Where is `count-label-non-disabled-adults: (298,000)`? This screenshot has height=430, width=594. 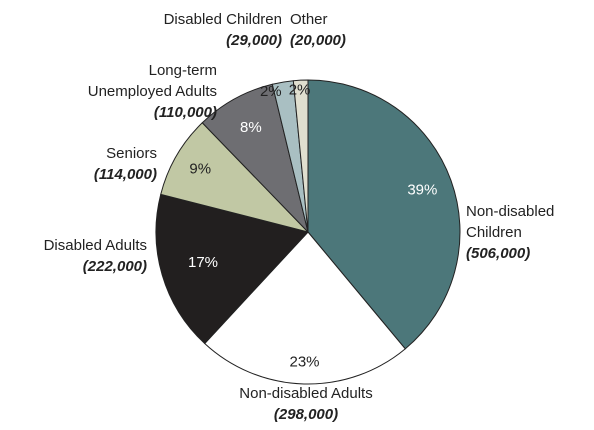
count-label-non-disabled-adults: (298,000) is located at coordinates (306, 414).